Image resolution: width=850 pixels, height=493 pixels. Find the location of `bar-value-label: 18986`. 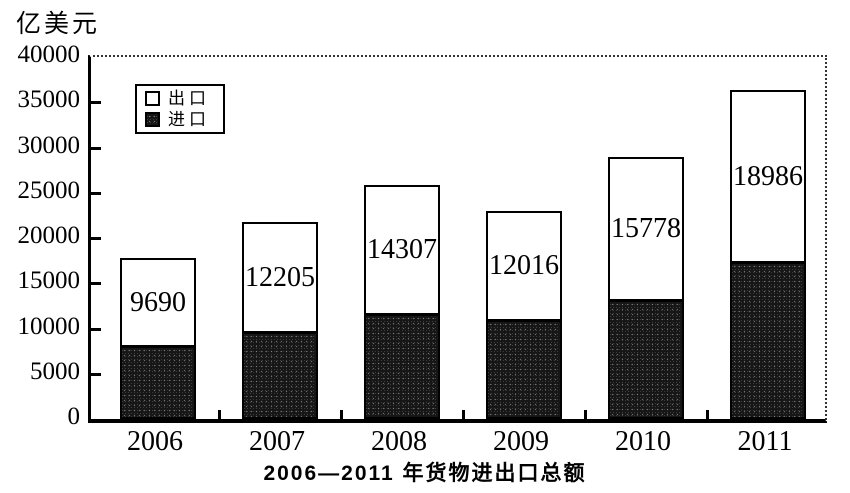

bar-value-label: 18986 is located at coordinates (768, 176).